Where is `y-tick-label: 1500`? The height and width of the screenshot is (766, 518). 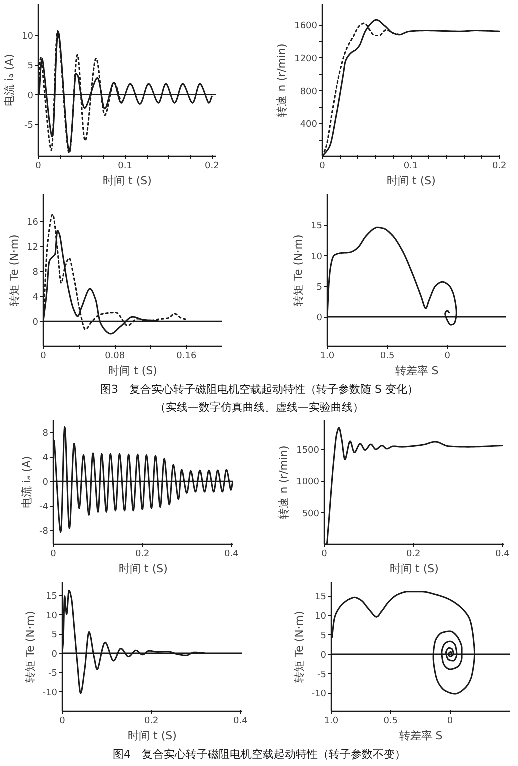
y-tick-label: 1500 is located at coordinates (308, 451).